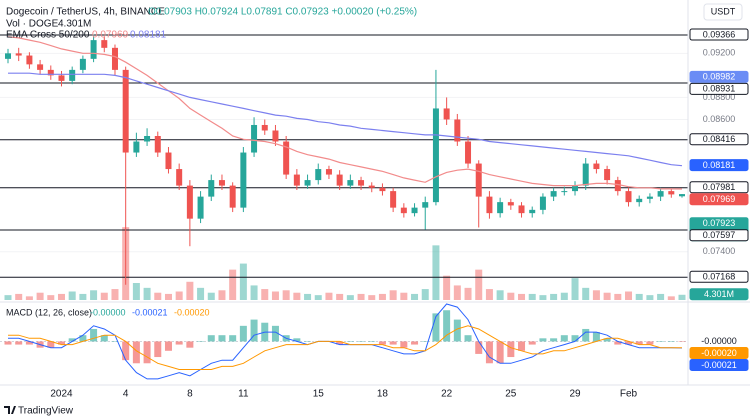  I want to click on ema-last-label: 0.08181, so click(719, 165).